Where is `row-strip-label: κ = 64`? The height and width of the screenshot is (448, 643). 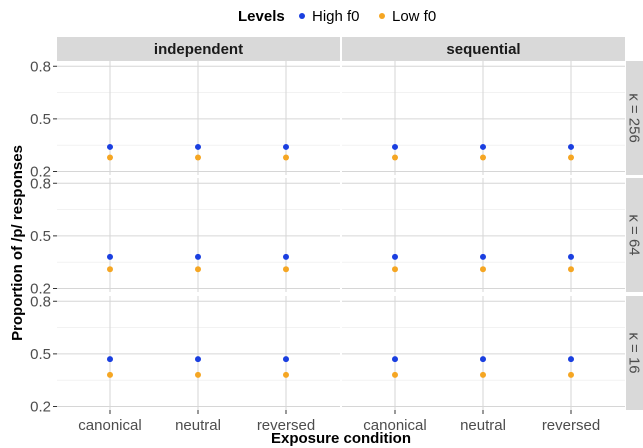
row-strip-label: κ = 64 is located at coordinates (634, 234).